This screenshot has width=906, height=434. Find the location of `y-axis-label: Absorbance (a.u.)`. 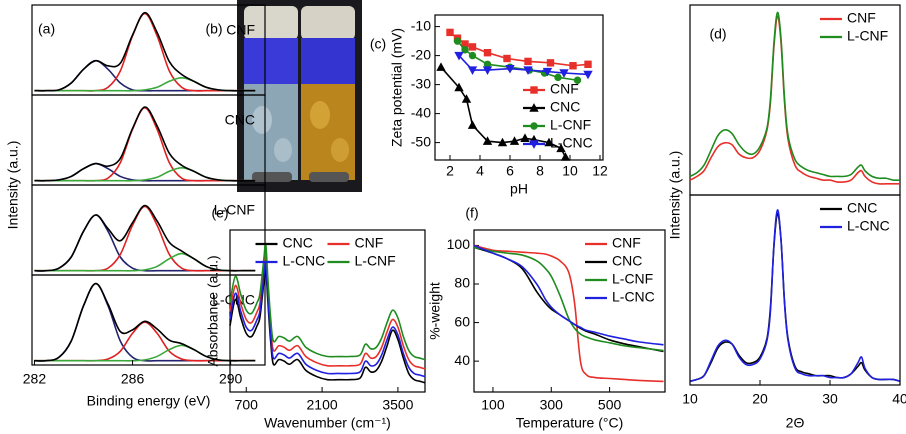

y-axis-label: Absorbance (a.u.) is located at coordinates (213, 310).